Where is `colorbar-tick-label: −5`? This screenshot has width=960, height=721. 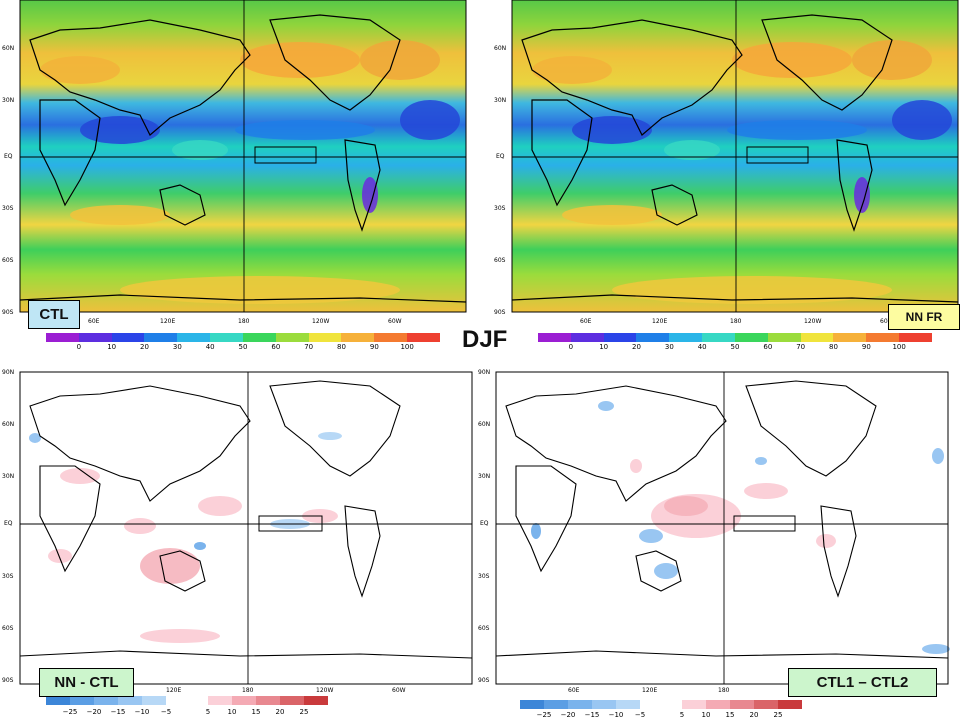 colorbar-tick-label: −5 is located at coordinates (166, 712).